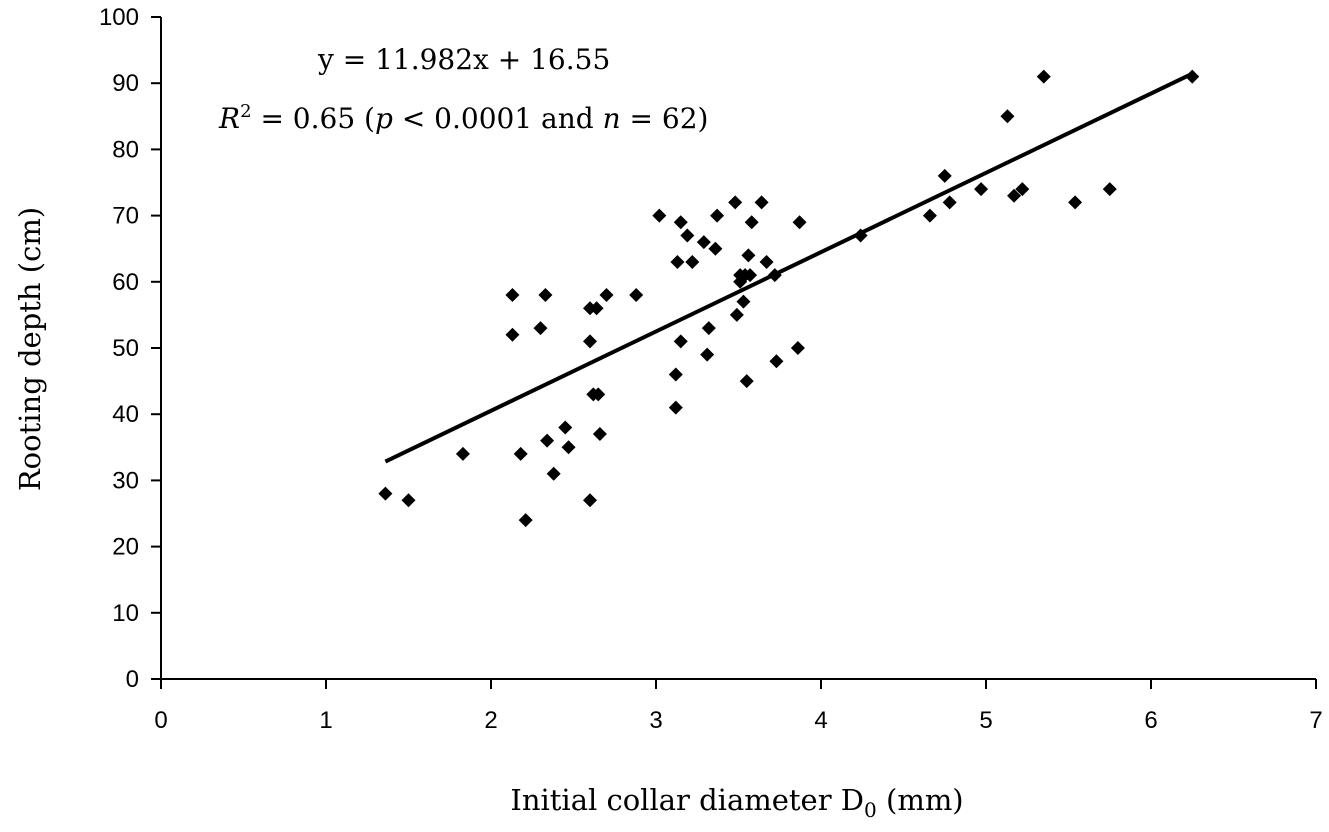 This screenshot has height=832, width=1329. Describe the element at coordinates (384, 118) in the screenshot. I see `p-symbol: p` at that location.